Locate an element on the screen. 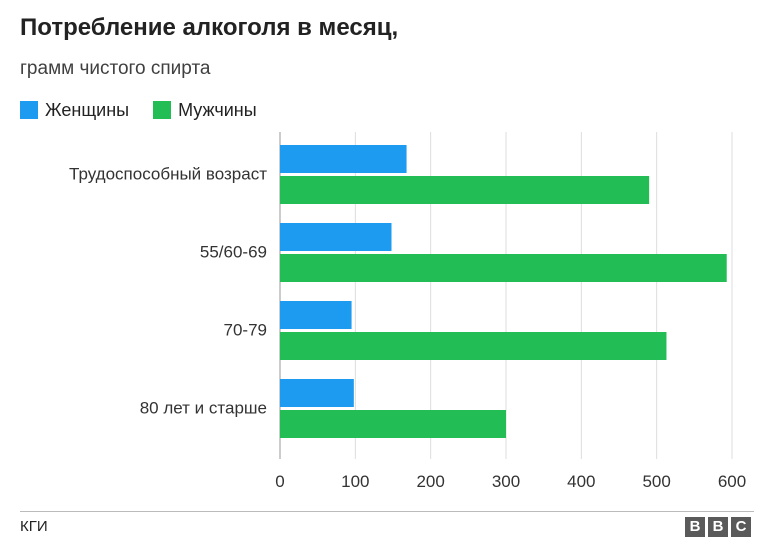 This screenshot has width=768, height=551. x-tick-label: 300 is located at coordinates (506, 481).